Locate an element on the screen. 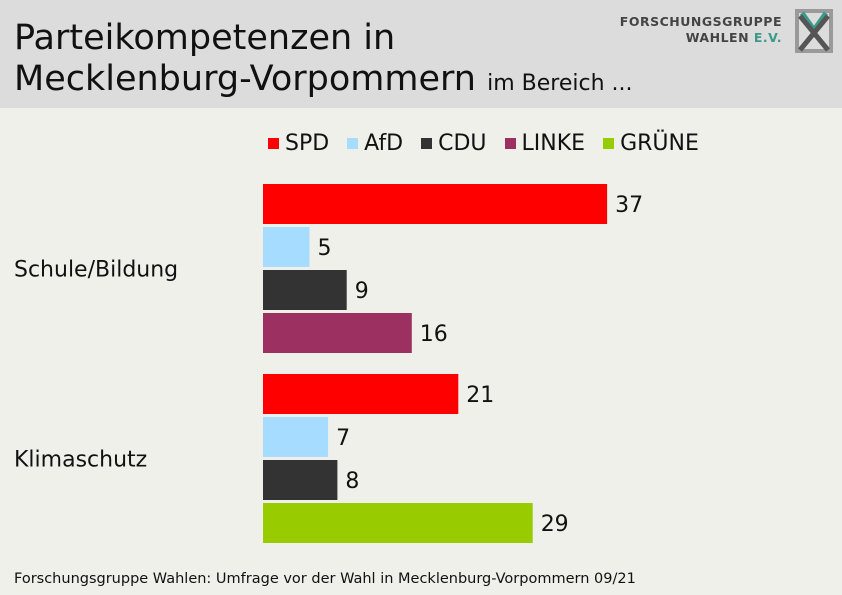  logo: FORSCHUNGSGRUPPE WAHLEN E.V. is located at coordinates (719, 32).